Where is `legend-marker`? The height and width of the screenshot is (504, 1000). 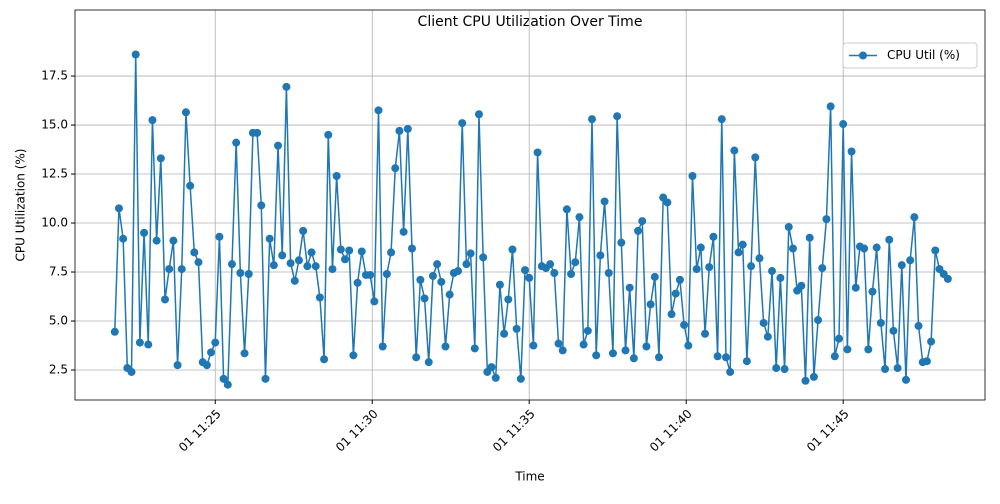 legend-marker is located at coordinates (863, 55).